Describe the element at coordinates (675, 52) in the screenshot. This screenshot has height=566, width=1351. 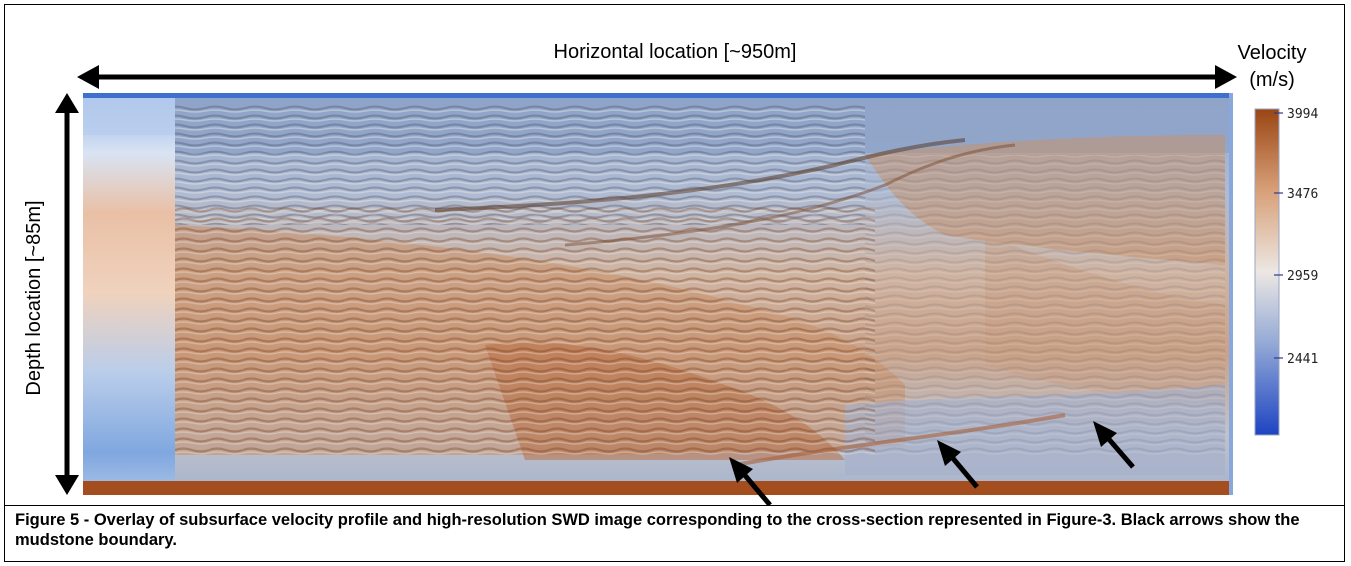
I see `horizontal-axis-title: Horizontal location [~950m]` at that location.